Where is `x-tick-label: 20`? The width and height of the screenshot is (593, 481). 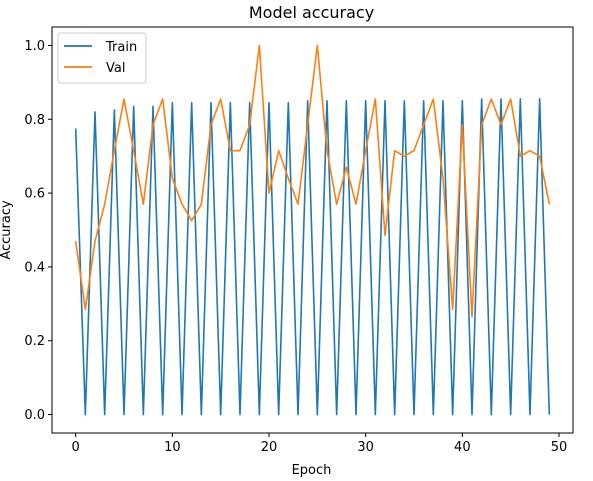 x-tick-label: 20 is located at coordinates (269, 447).